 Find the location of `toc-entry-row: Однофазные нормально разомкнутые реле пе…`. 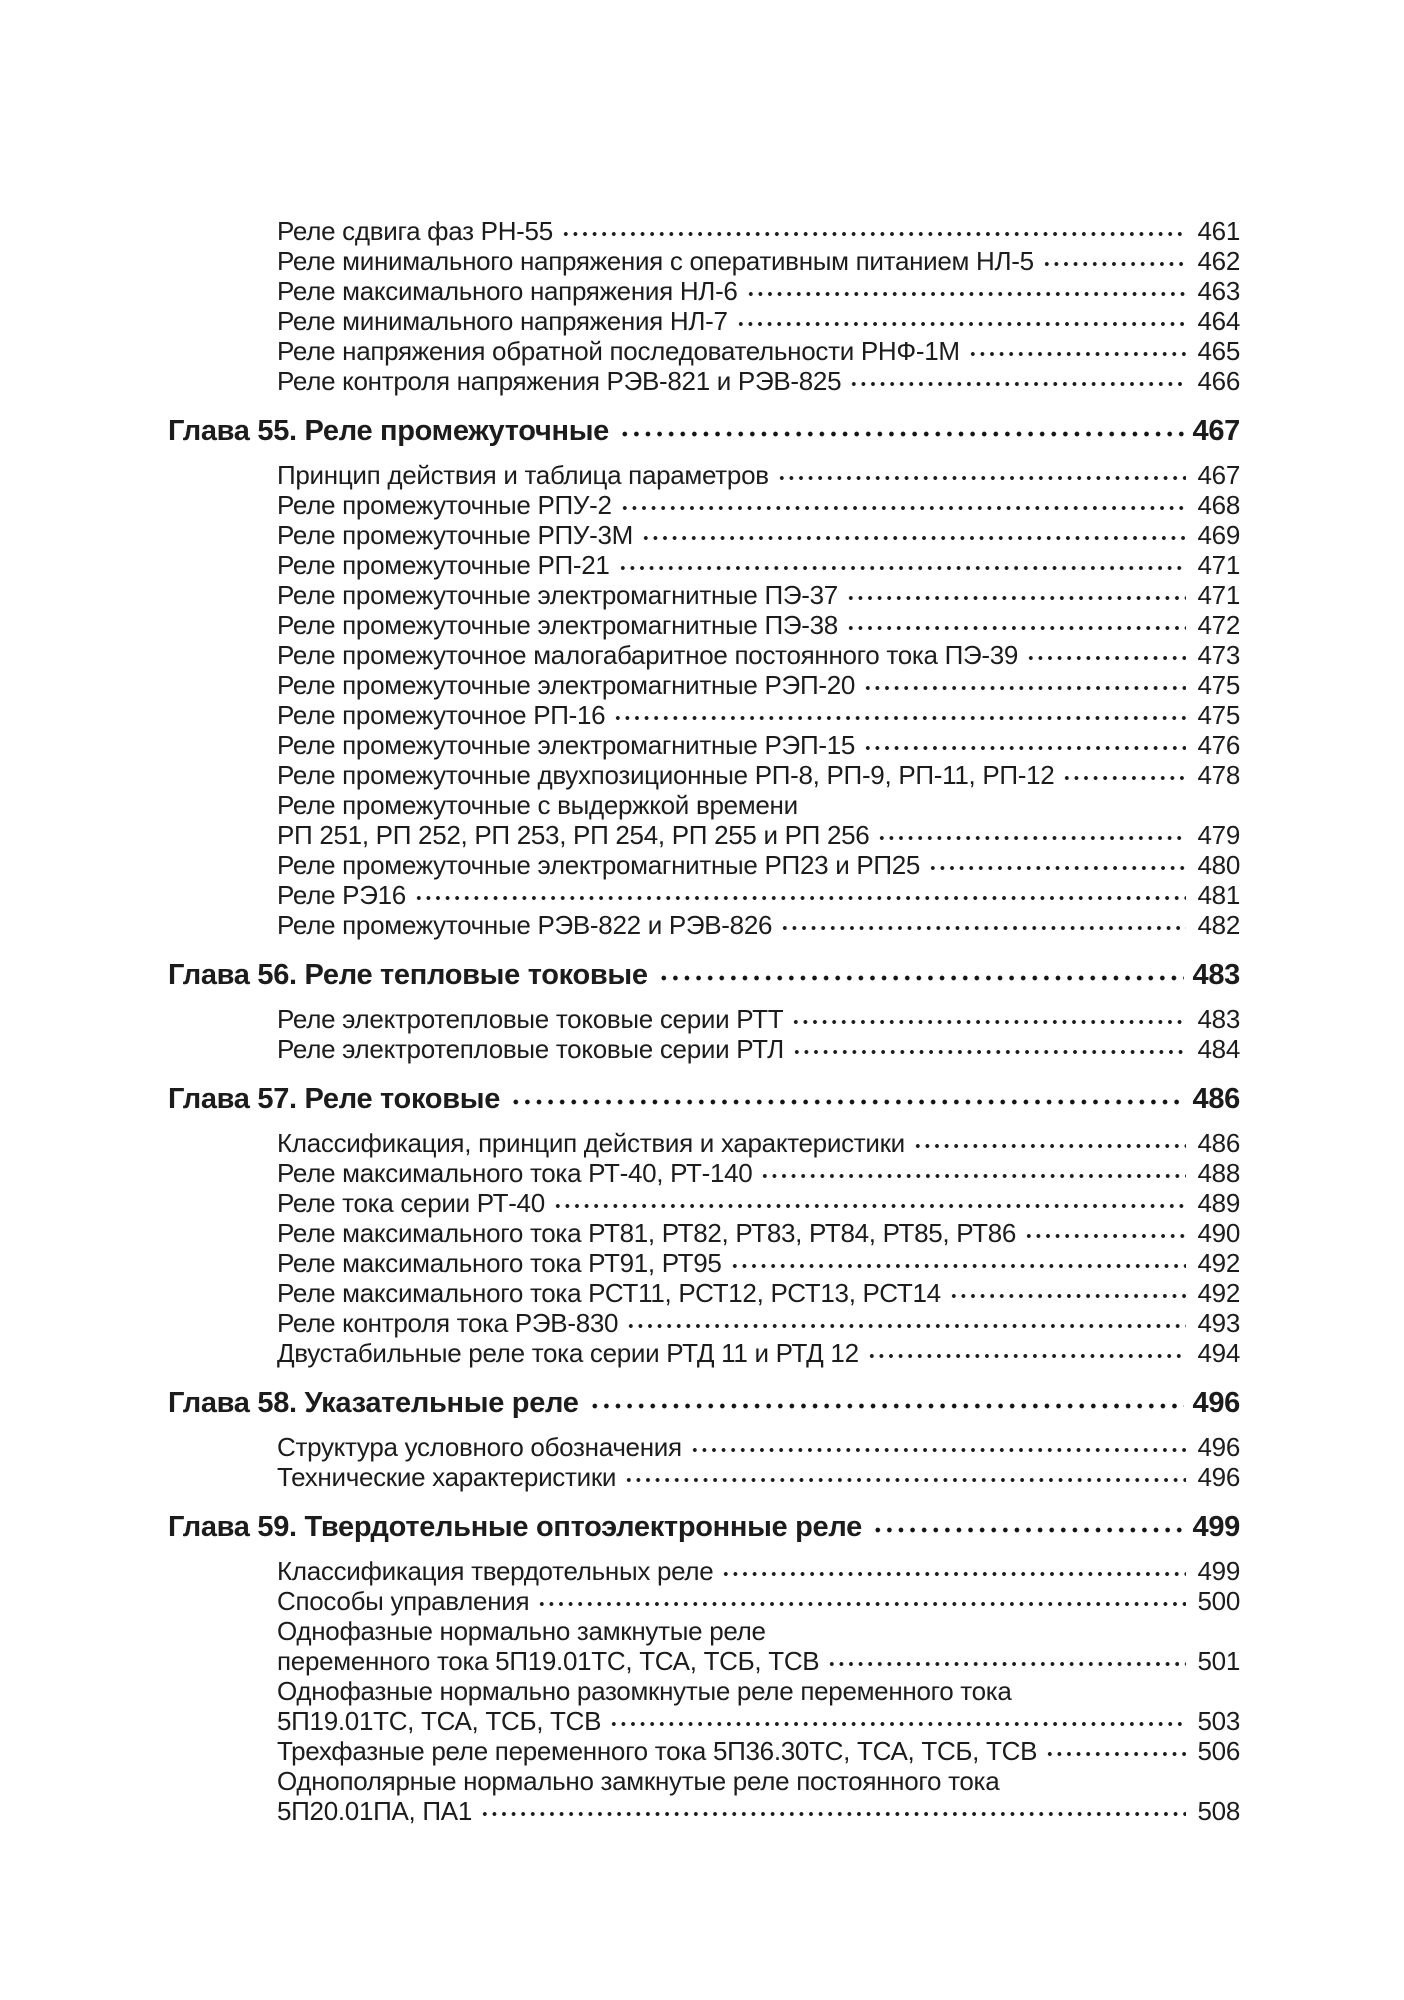

toc-entry-row: Однофазные нормально разомкнутые реле пе… is located at coordinates (704, 1691).